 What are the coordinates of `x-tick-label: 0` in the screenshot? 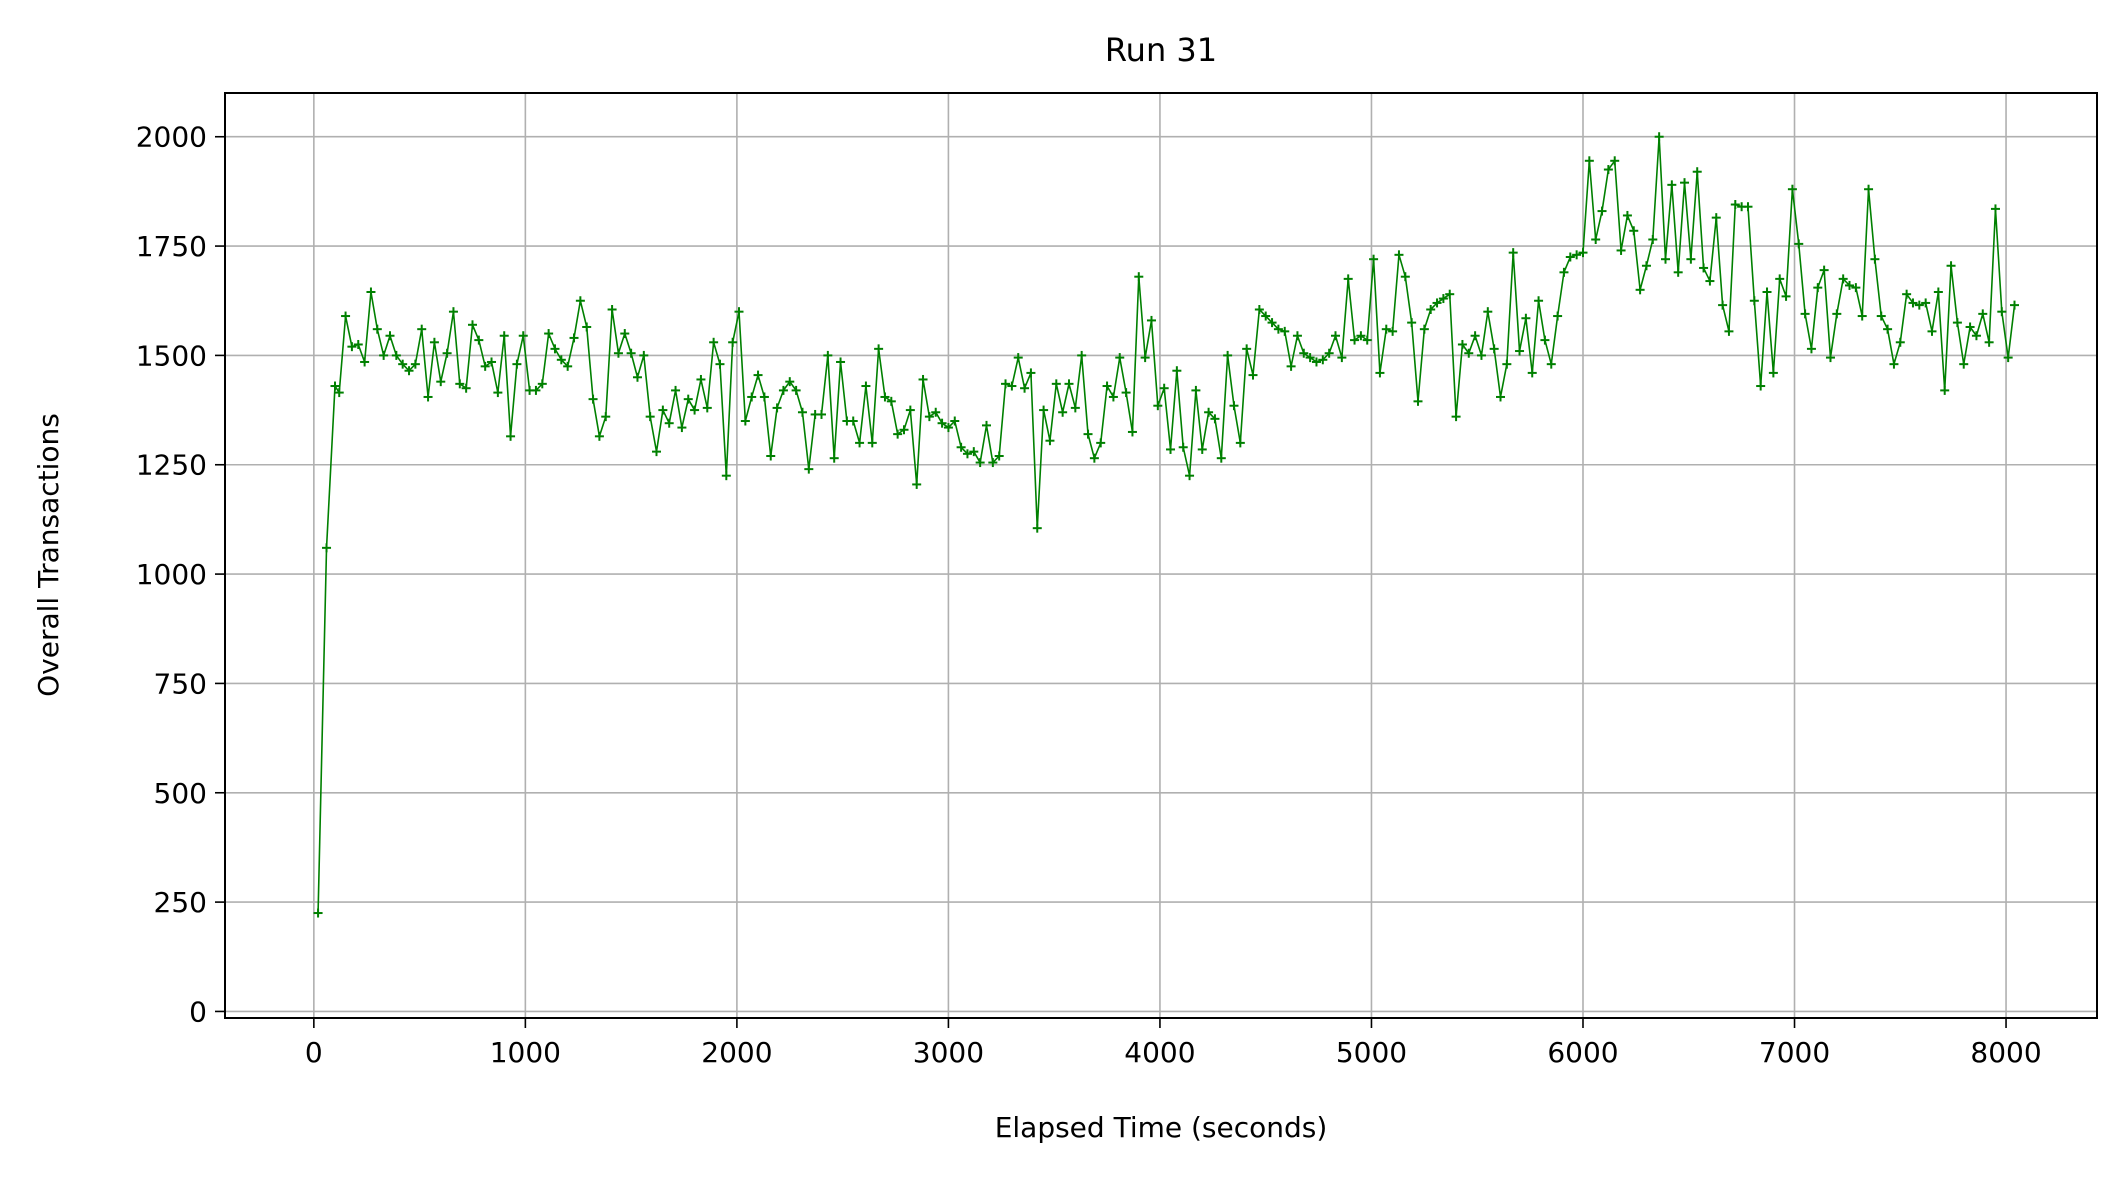 It's located at (314, 1052).